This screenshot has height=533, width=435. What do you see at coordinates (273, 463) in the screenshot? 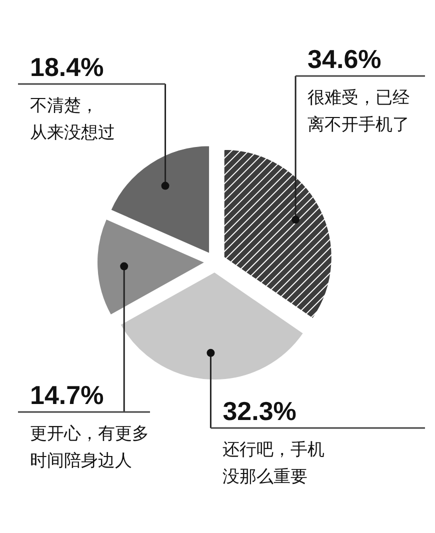
I see `slice-label: 还行吧，手机没那么重要` at bounding box center [273, 463].